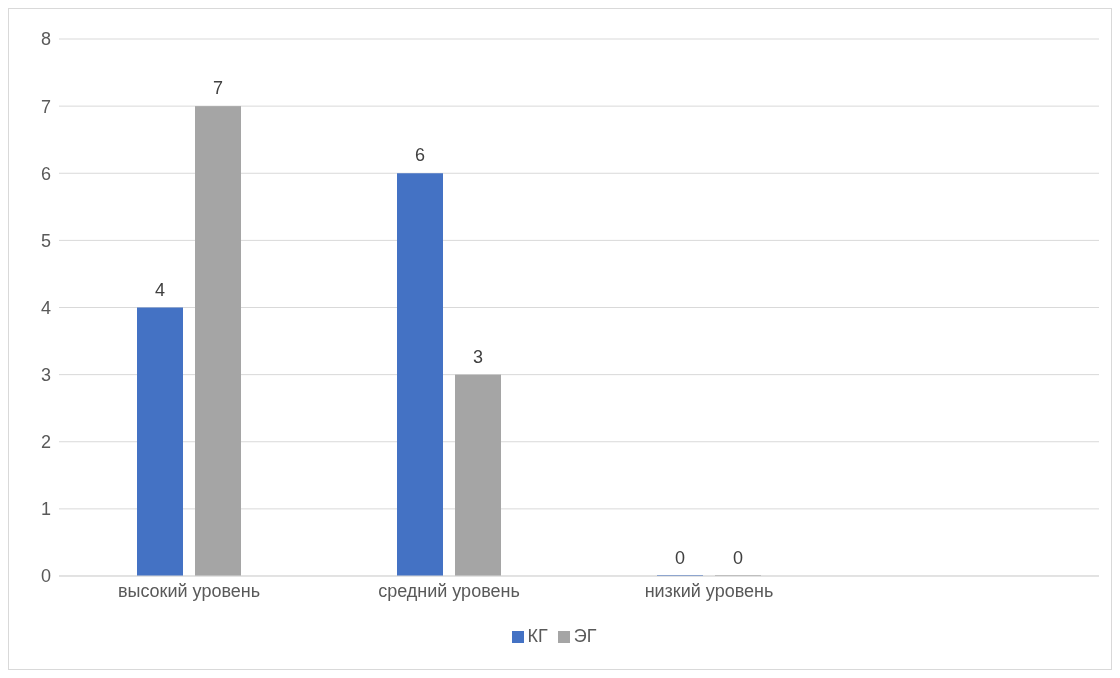  I want to click on data-label: 7, so click(218, 88).